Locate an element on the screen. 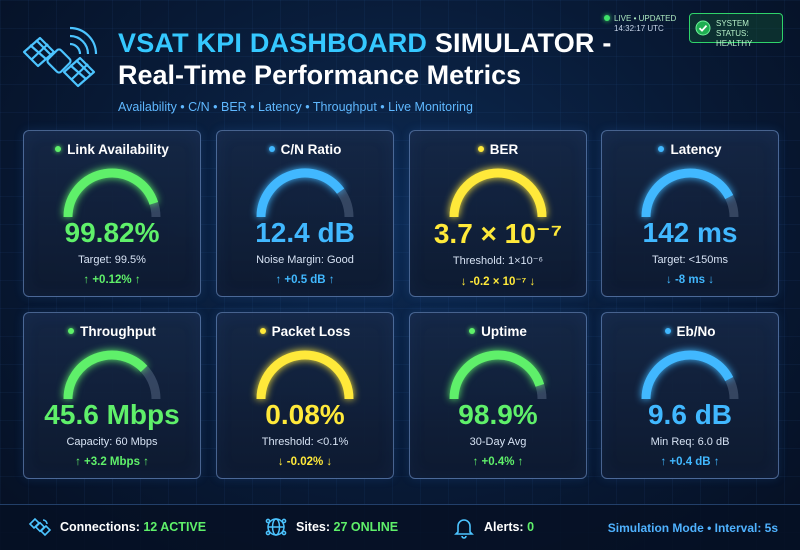  page-title: VSAT KPI DASHBOARD SIMULATOR - is located at coordinates (378, 43).